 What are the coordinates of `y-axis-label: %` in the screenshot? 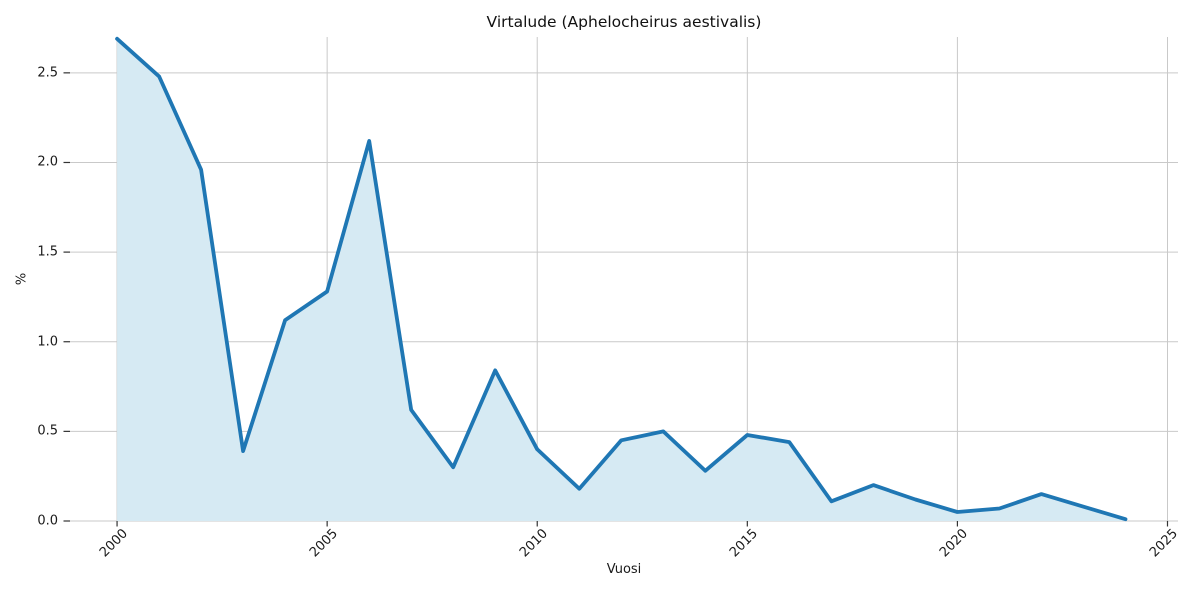 It's located at (22, 279).